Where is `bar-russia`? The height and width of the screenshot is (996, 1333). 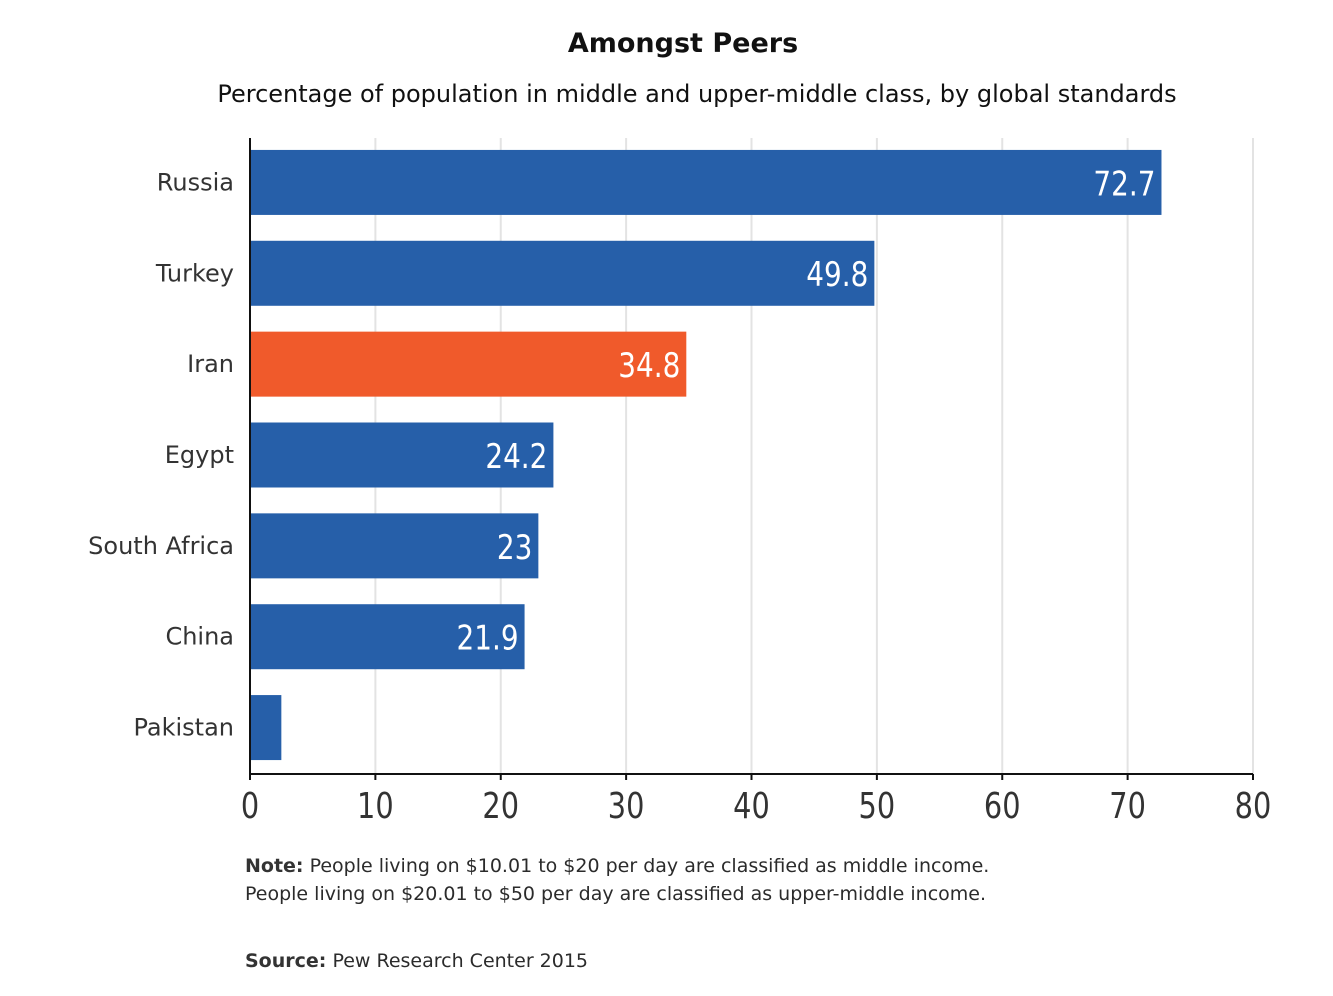 bar-russia is located at coordinates (706, 182).